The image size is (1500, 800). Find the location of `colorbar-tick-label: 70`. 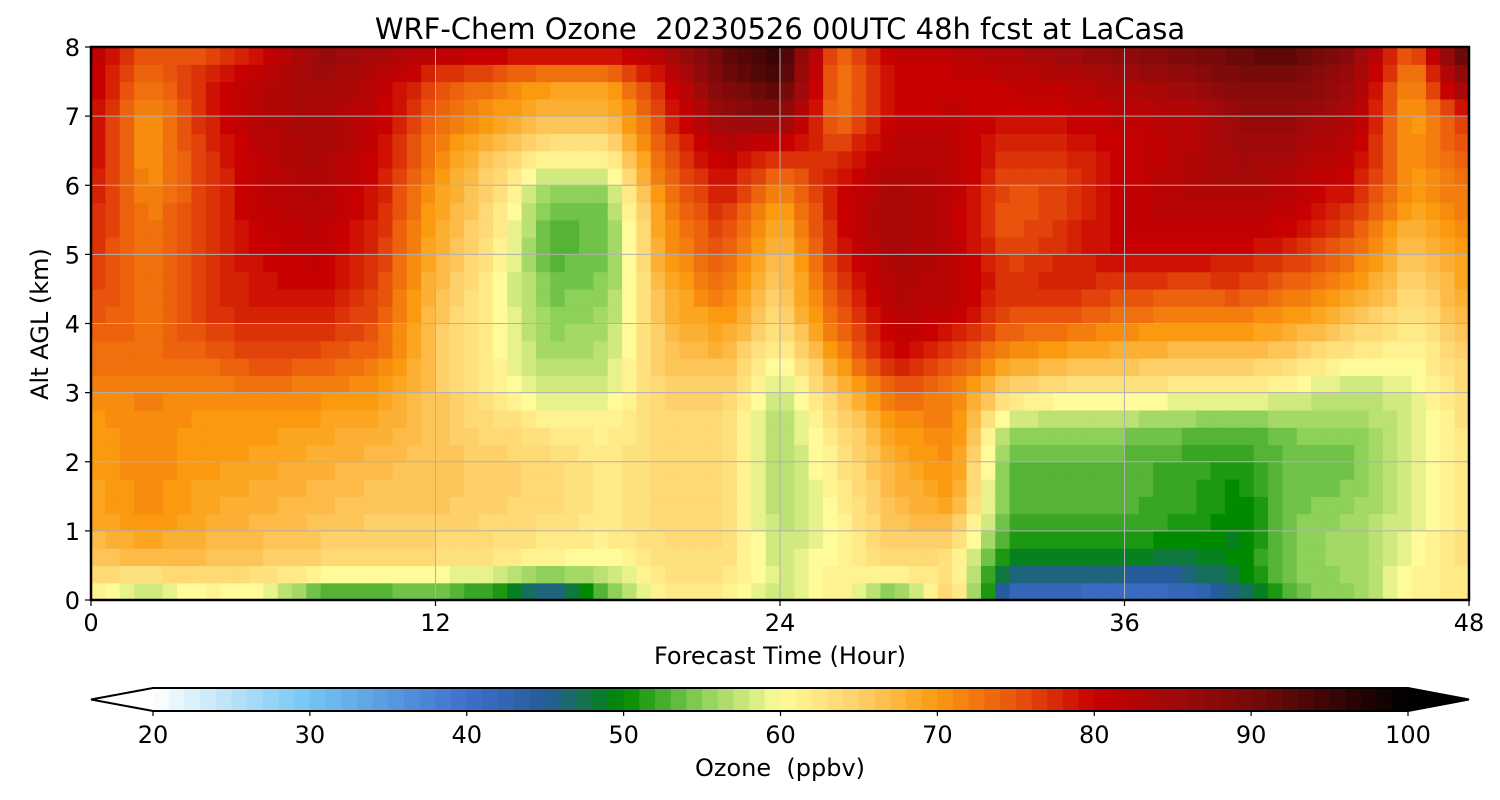

colorbar-tick-label: 70 is located at coordinates (937, 735).